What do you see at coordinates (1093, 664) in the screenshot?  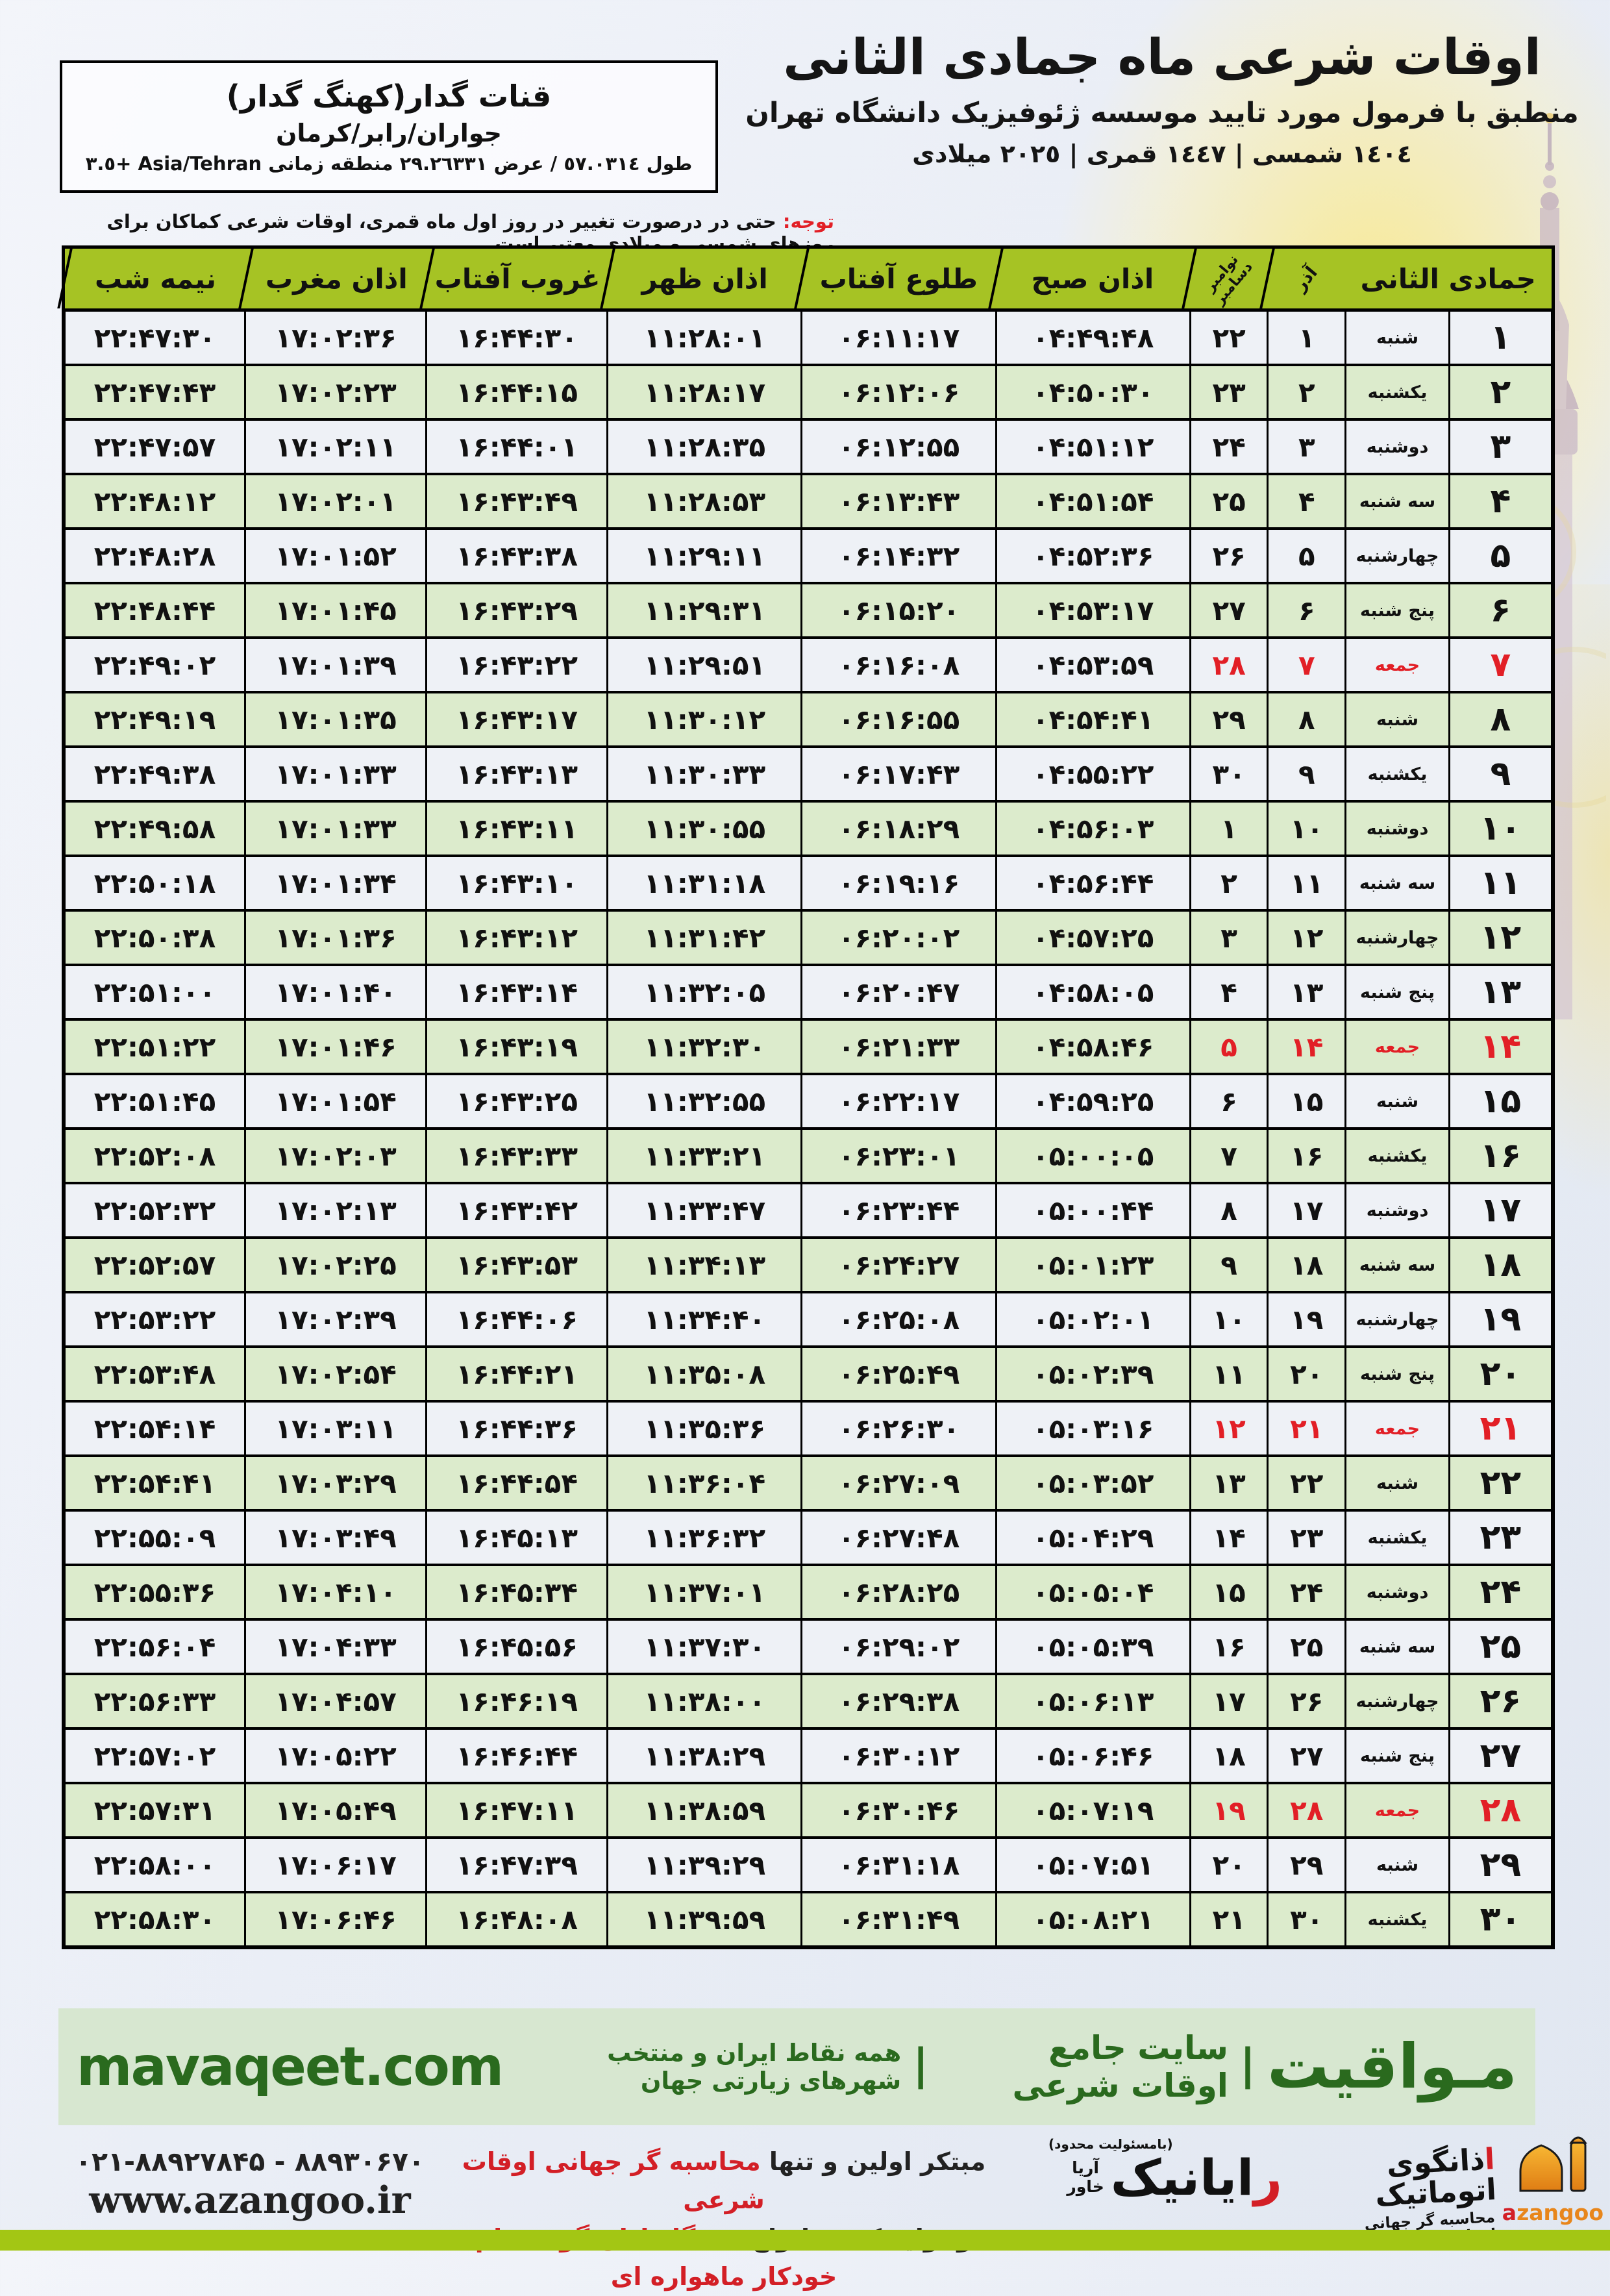 I see `fajr-time-cell: ۰۴:۵۳:۵۹` at bounding box center [1093, 664].